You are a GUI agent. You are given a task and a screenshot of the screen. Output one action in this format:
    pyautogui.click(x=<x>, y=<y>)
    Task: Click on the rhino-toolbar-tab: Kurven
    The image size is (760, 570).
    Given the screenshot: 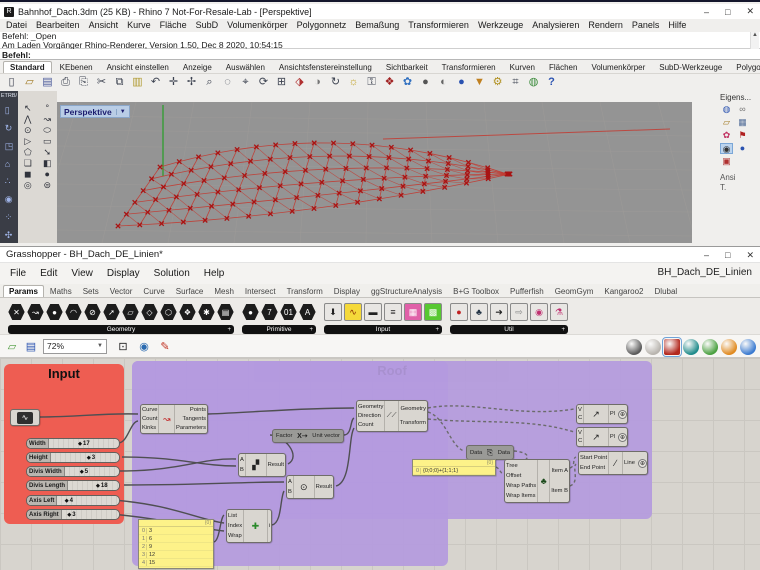 What is the action you would take?
    pyautogui.click(x=522, y=67)
    